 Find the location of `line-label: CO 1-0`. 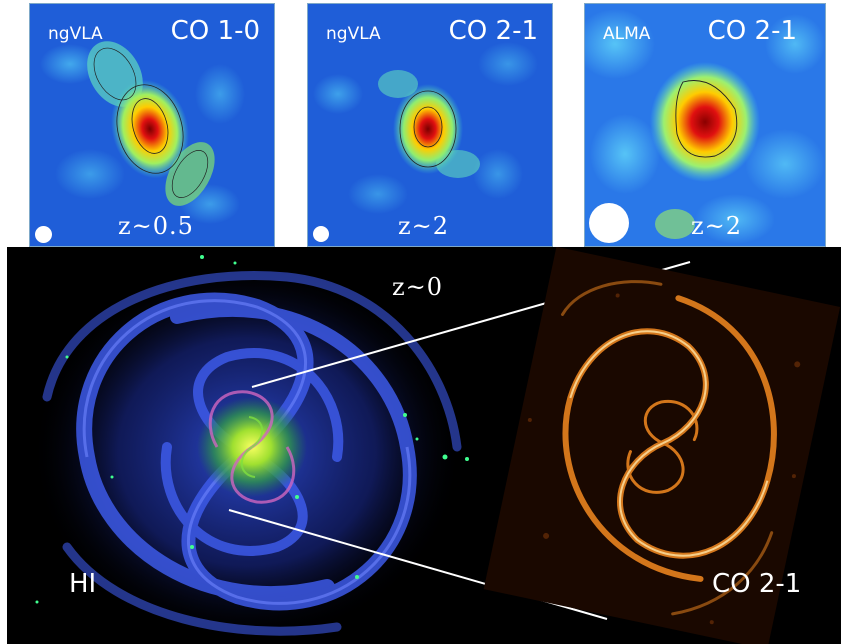

line-label: CO 1-0 is located at coordinates (215, 31).